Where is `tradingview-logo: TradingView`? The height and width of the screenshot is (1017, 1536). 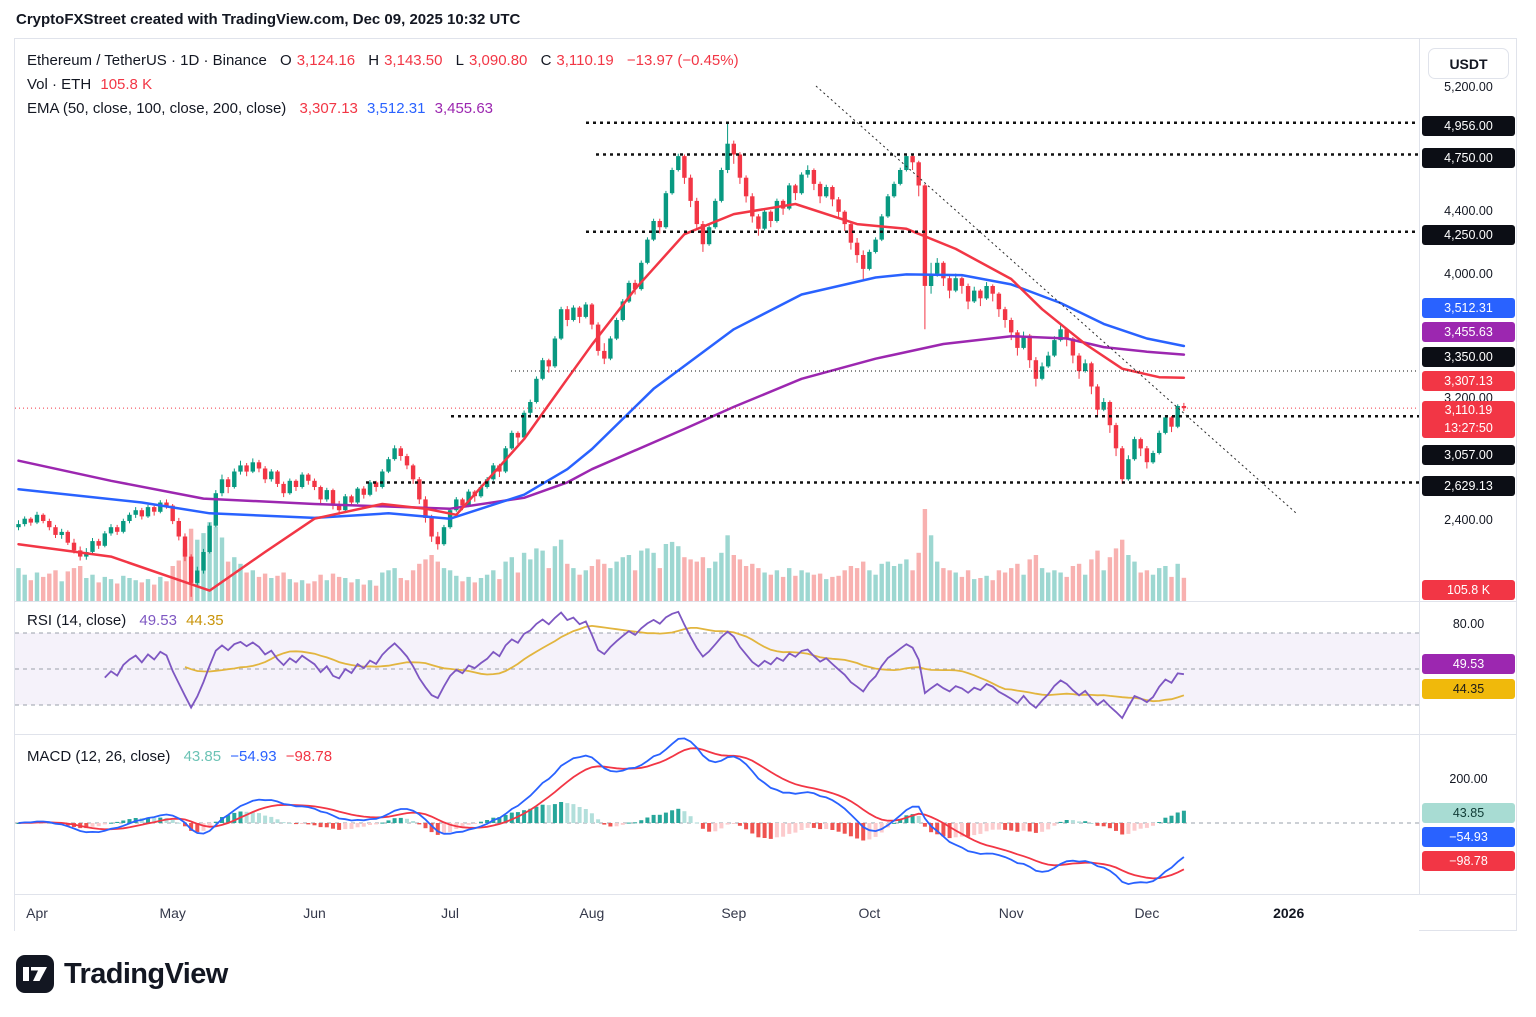
tradingview-logo: TradingView is located at coordinates (122, 974).